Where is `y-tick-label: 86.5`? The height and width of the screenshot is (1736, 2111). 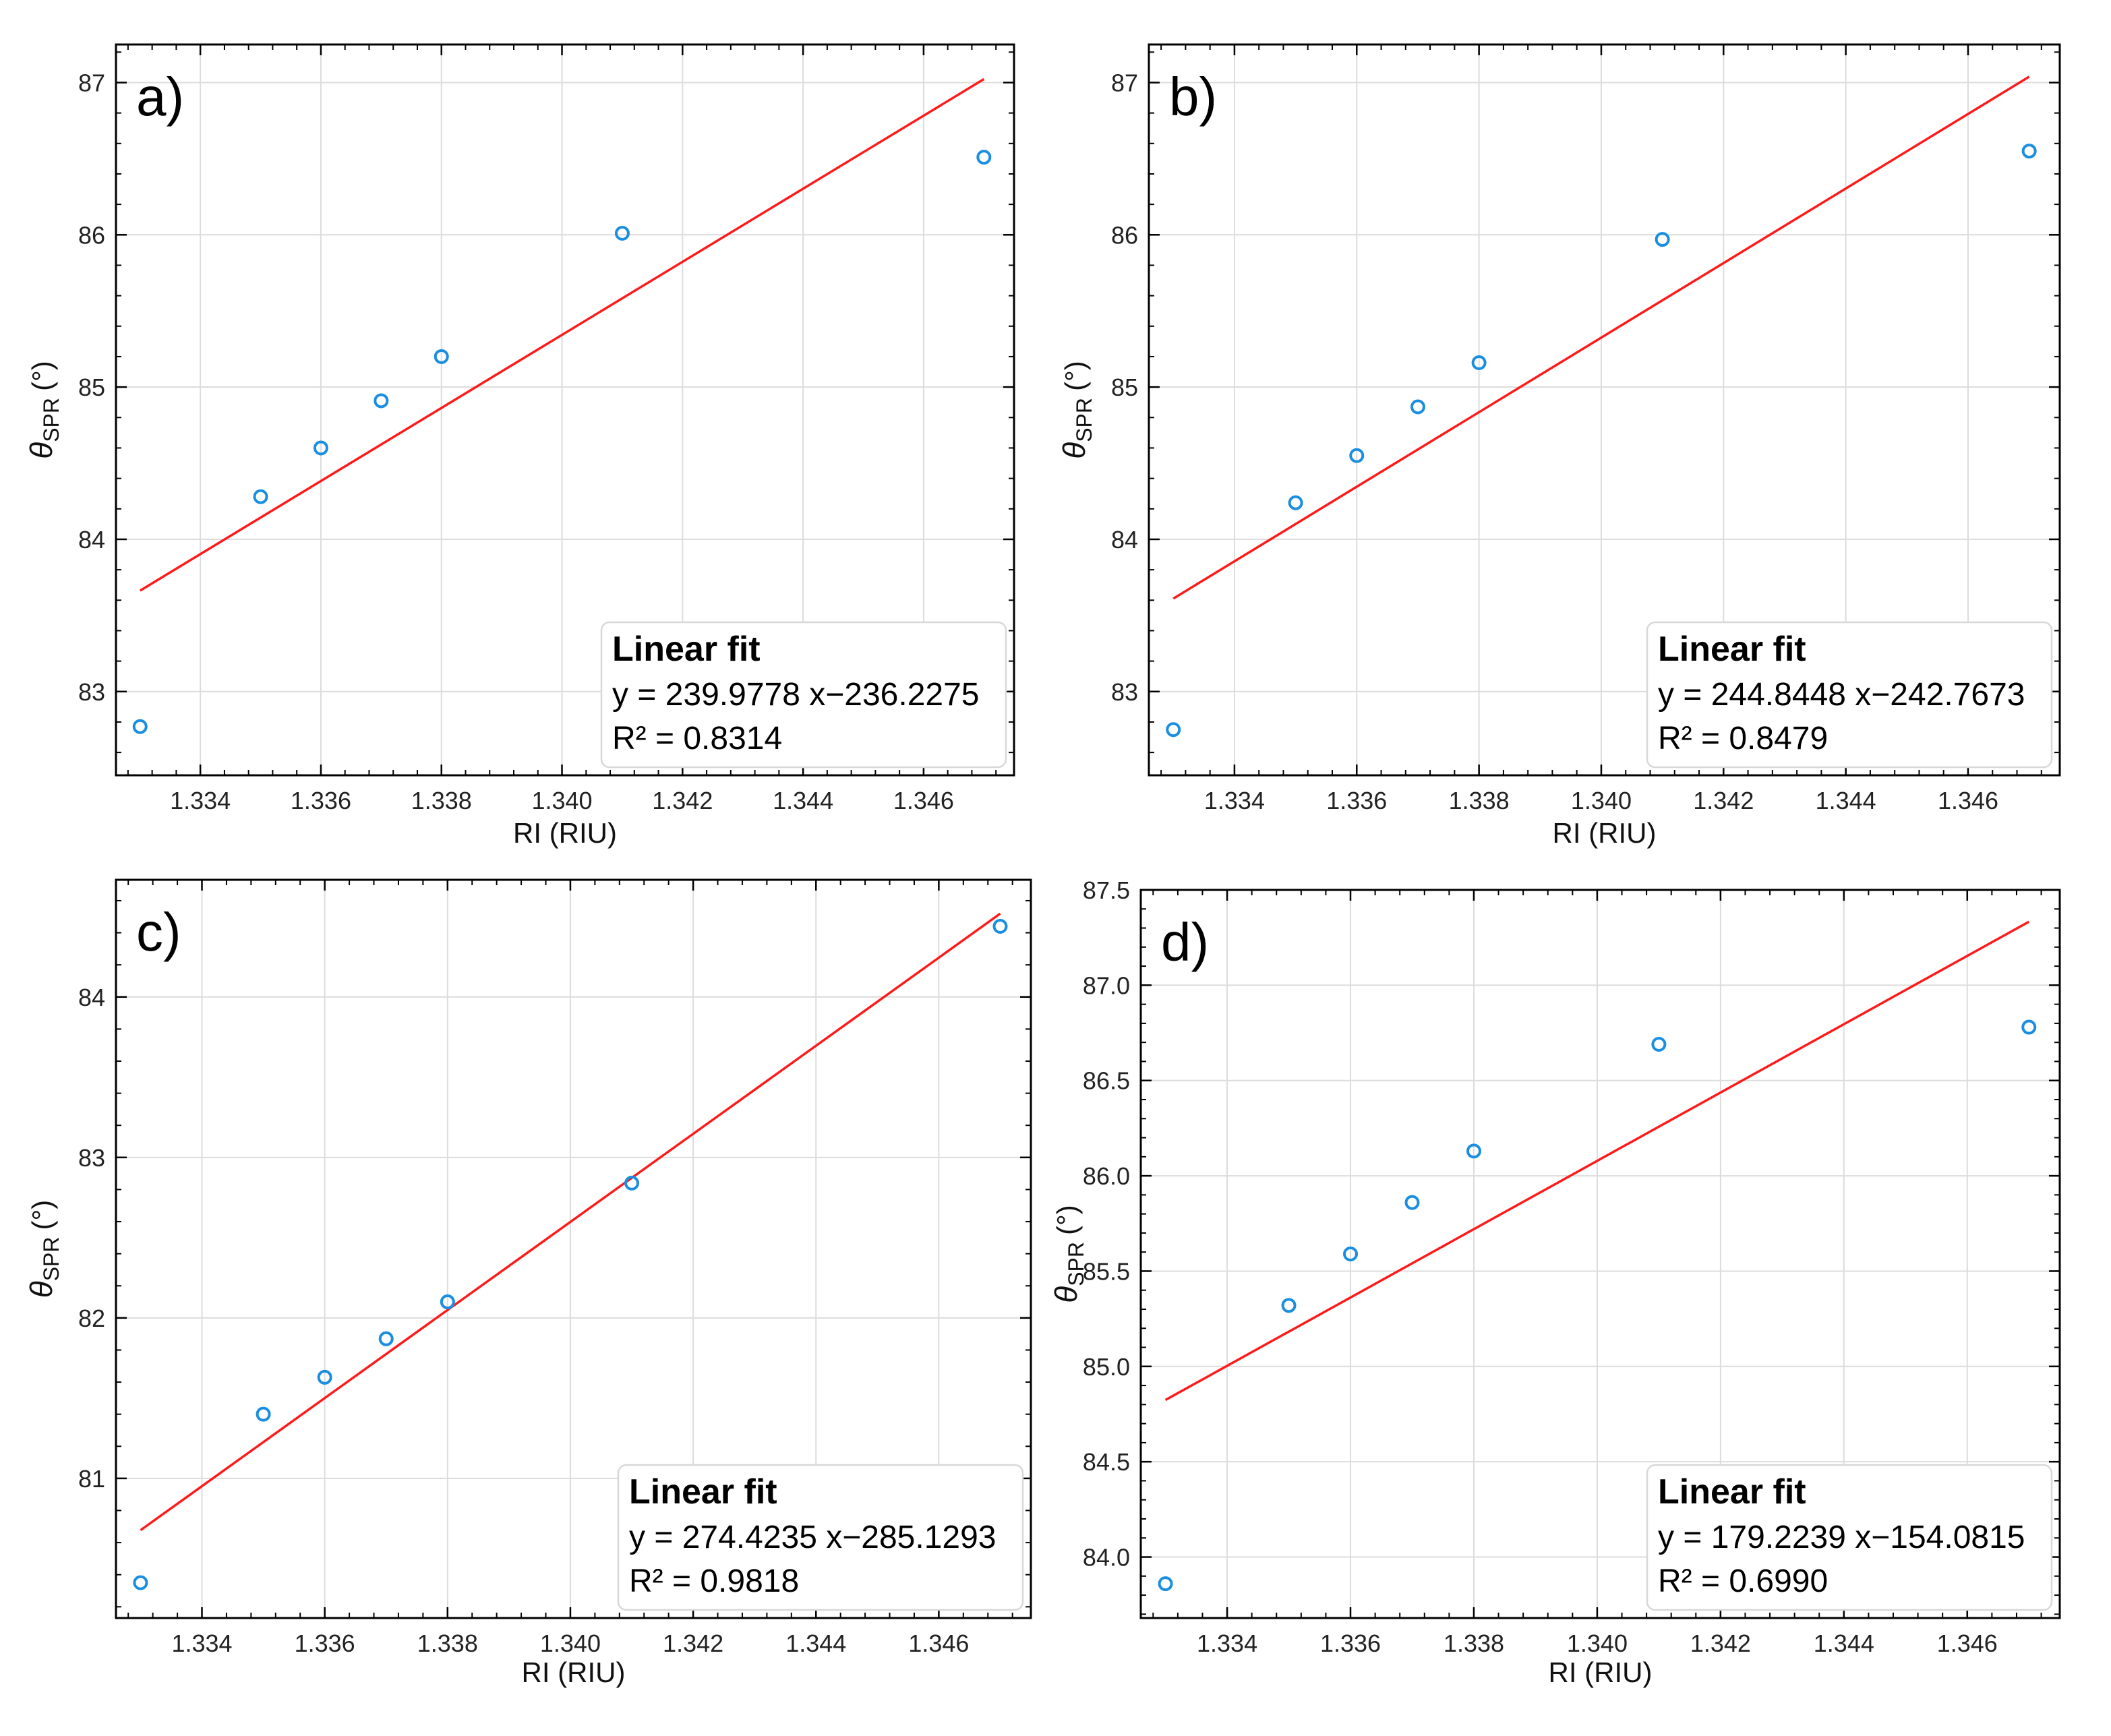 y-tick-label: 86.5 is located at coordinates (1106, 1081).